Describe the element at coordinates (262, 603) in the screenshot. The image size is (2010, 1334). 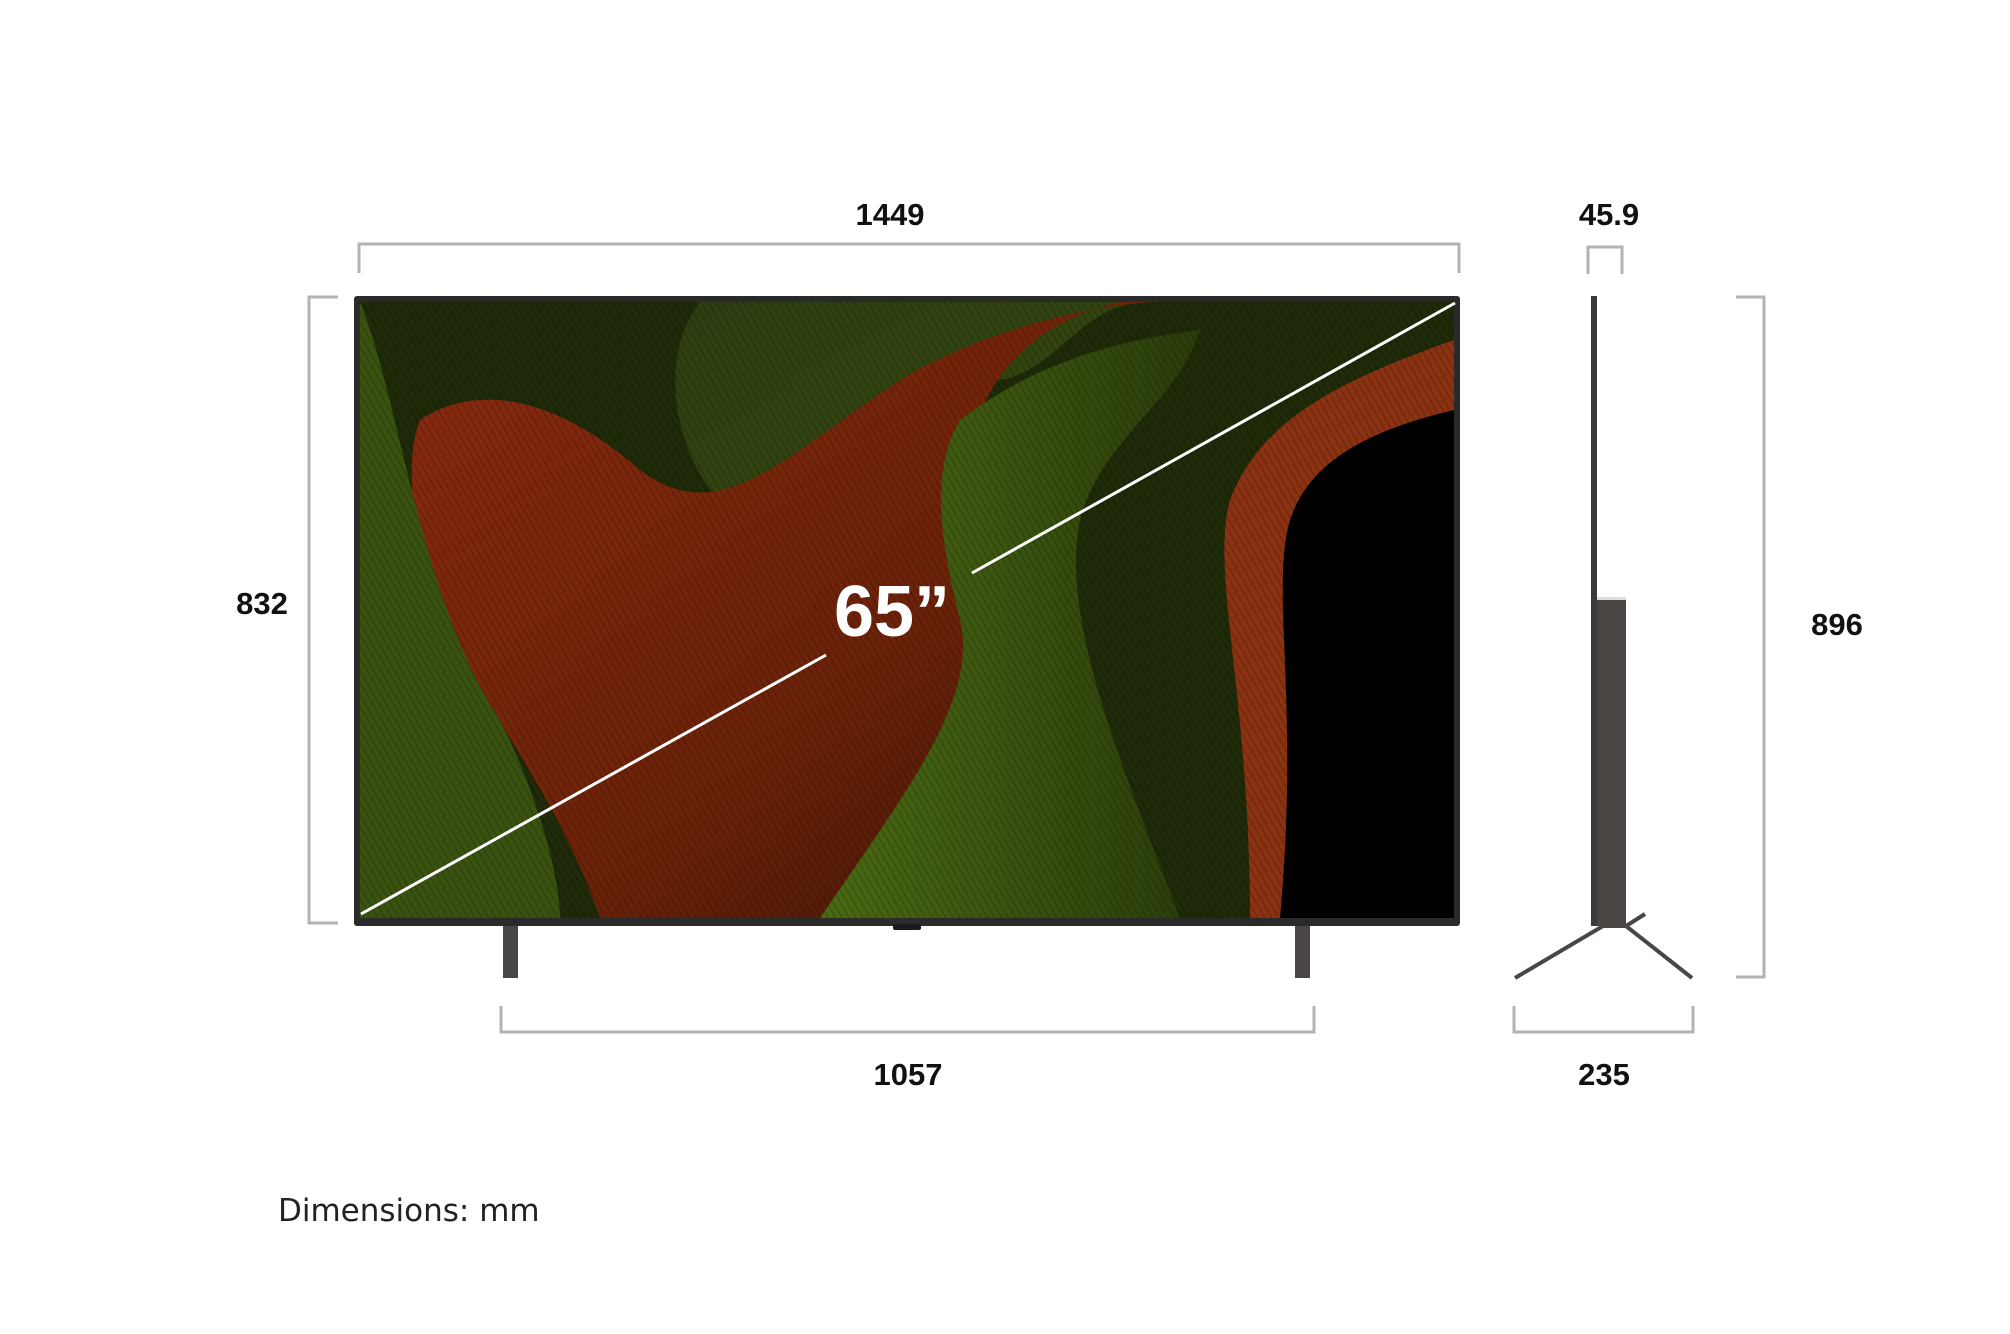
I see `height-label: 832` at that location.